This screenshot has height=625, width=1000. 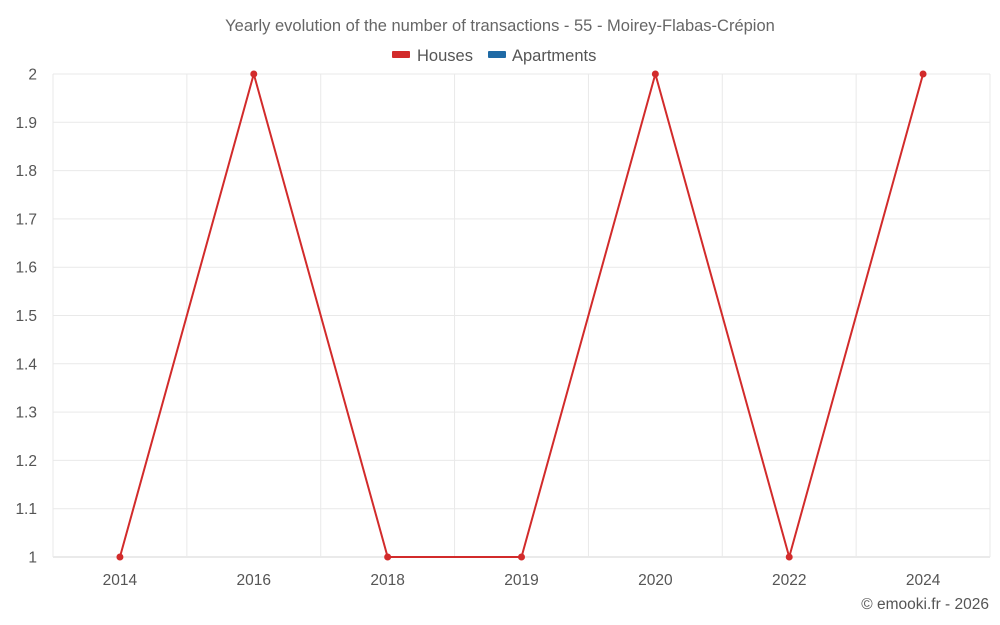 What do you see at coordinates (26, 413) in the screenshot?
I see `y-tick-label: 1.3` at bounding box center [26, 413].